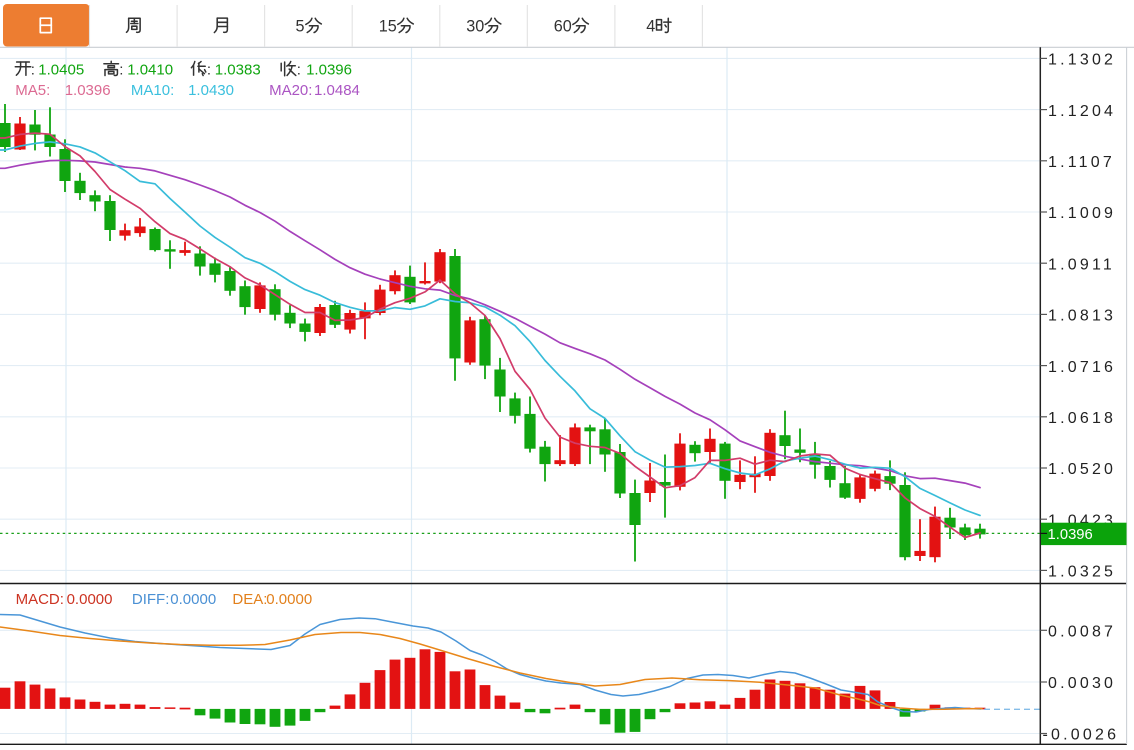 This screenshot has height=750, width=1134. Describe the element at coordinates (1081, 735) in the screenshot. I see `svg-text: -0.0026` at that location.